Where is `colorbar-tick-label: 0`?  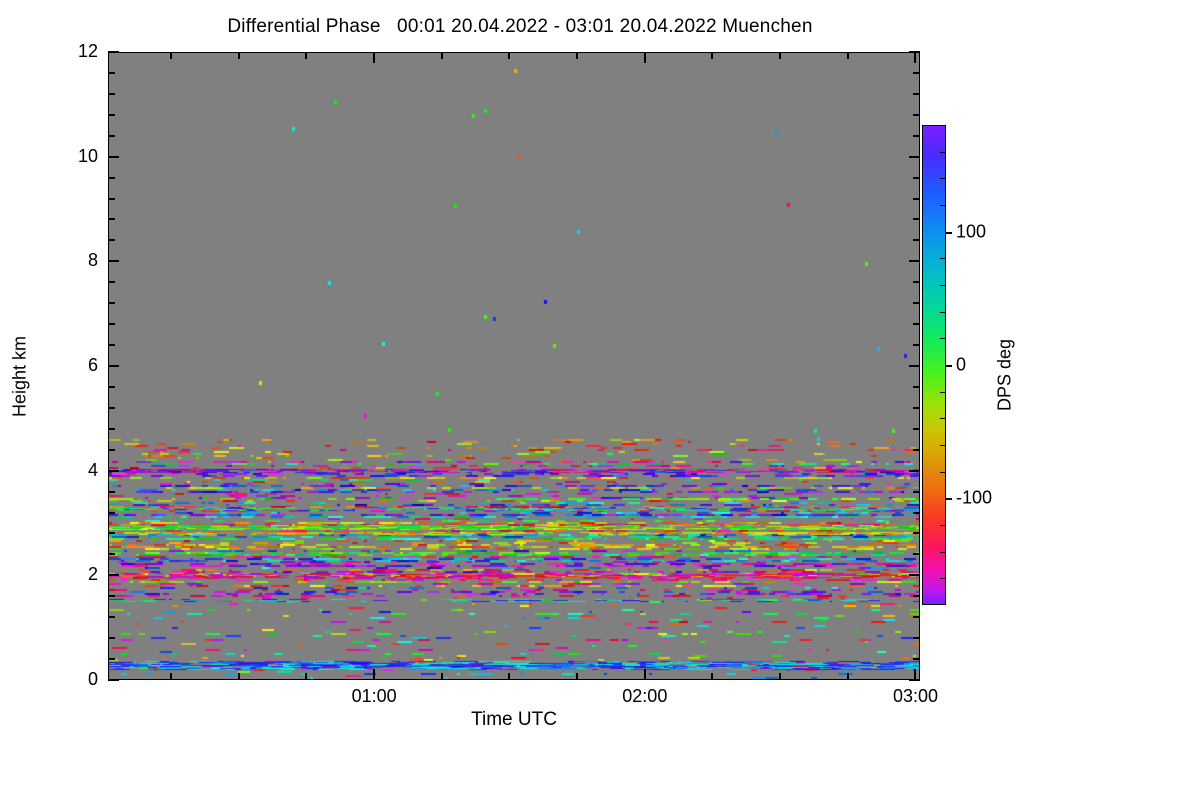 colorbar-tick-label: 0 is located at coordinates (961, 364).